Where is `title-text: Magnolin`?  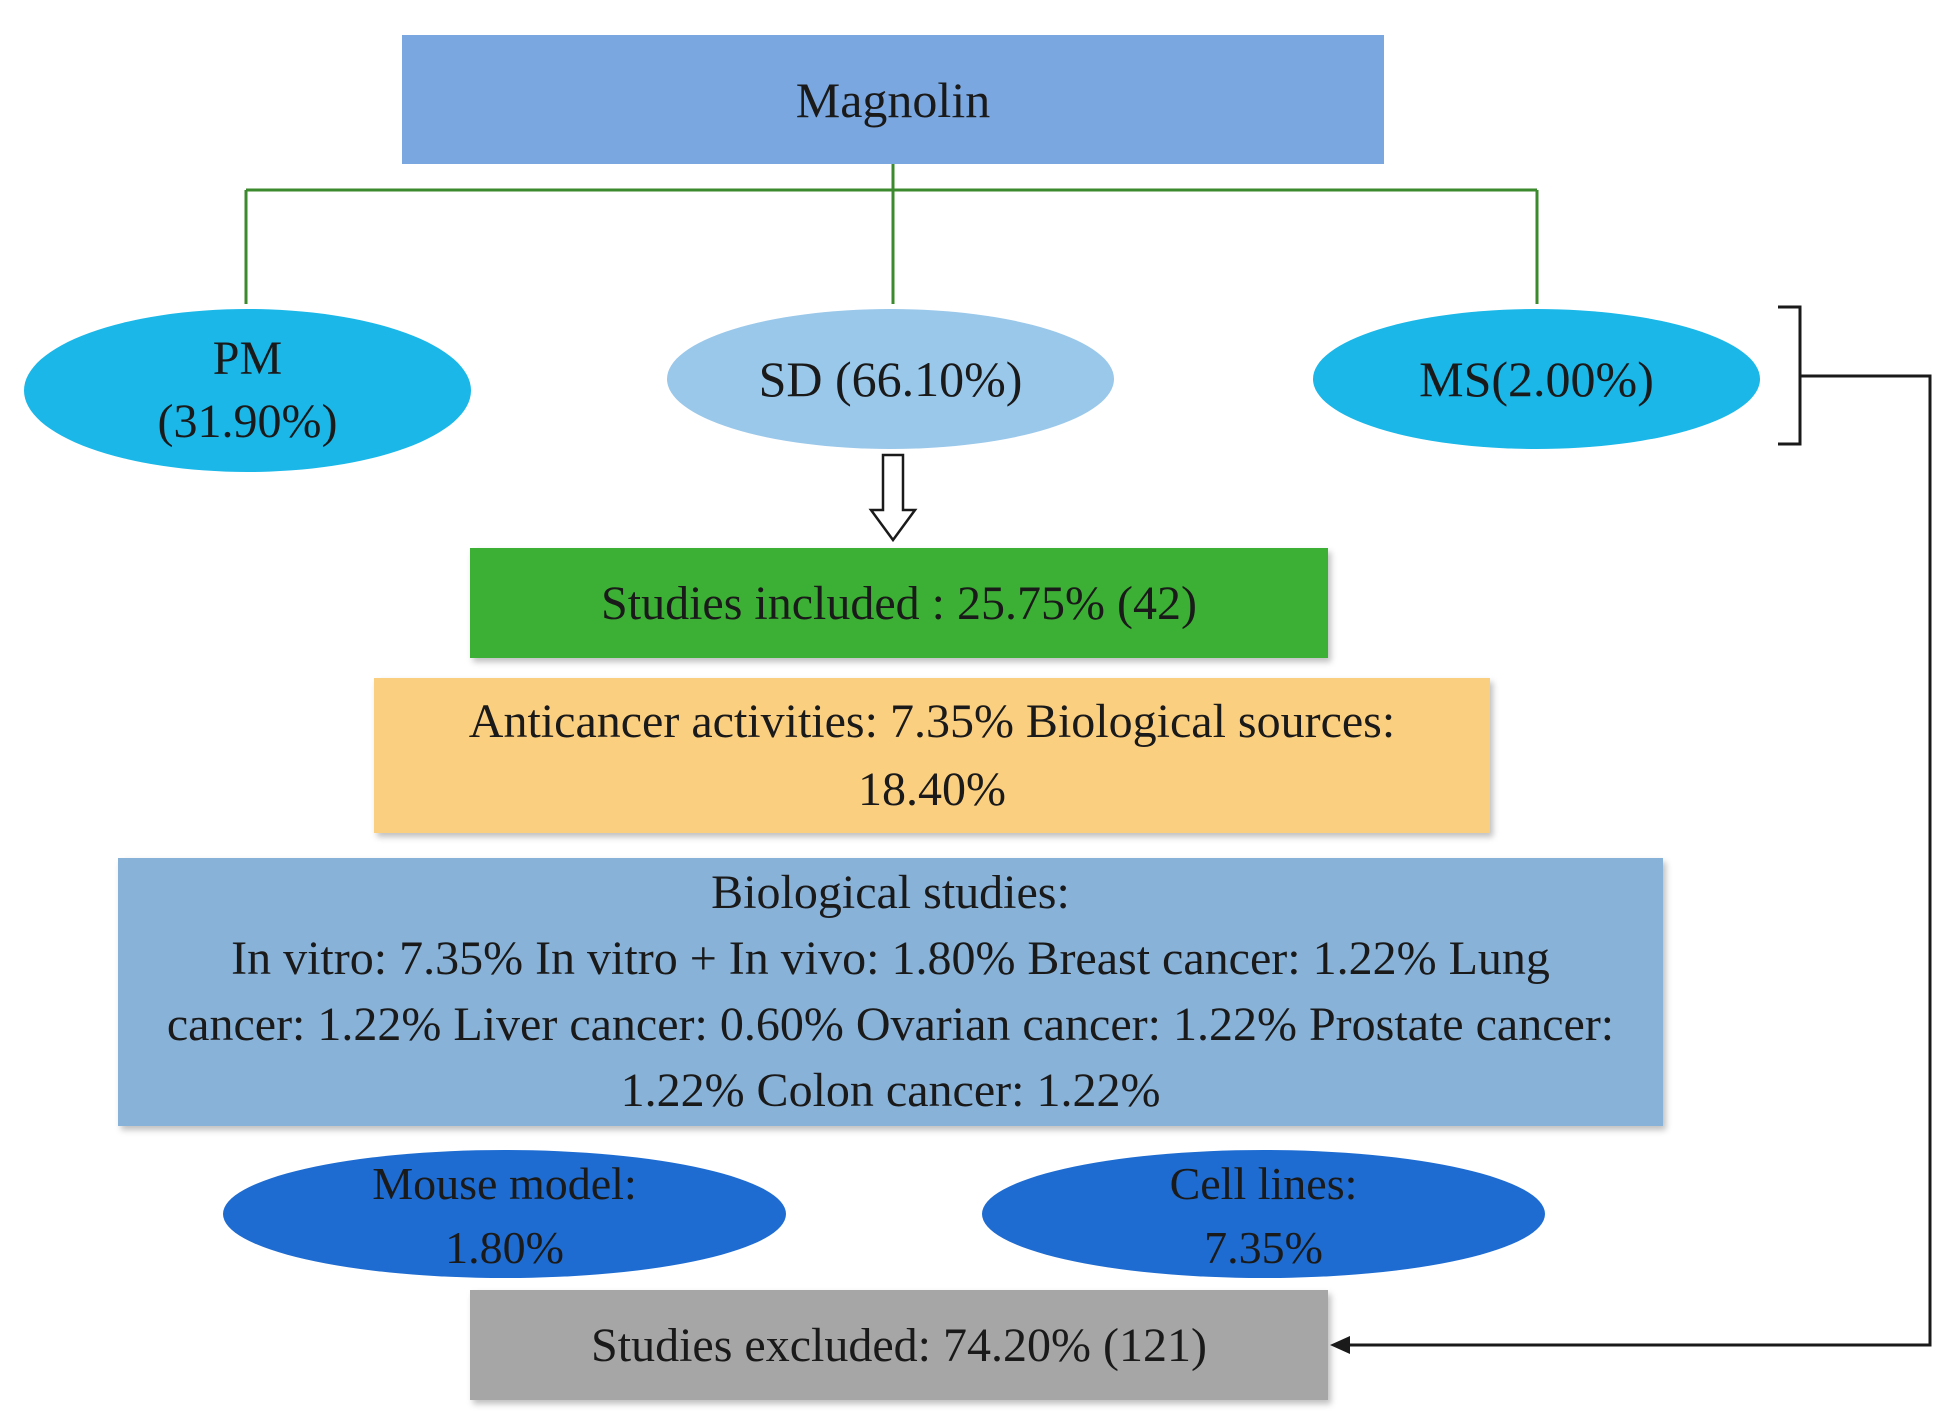
title-text: Magnolin is located at coordinates (893, 99).